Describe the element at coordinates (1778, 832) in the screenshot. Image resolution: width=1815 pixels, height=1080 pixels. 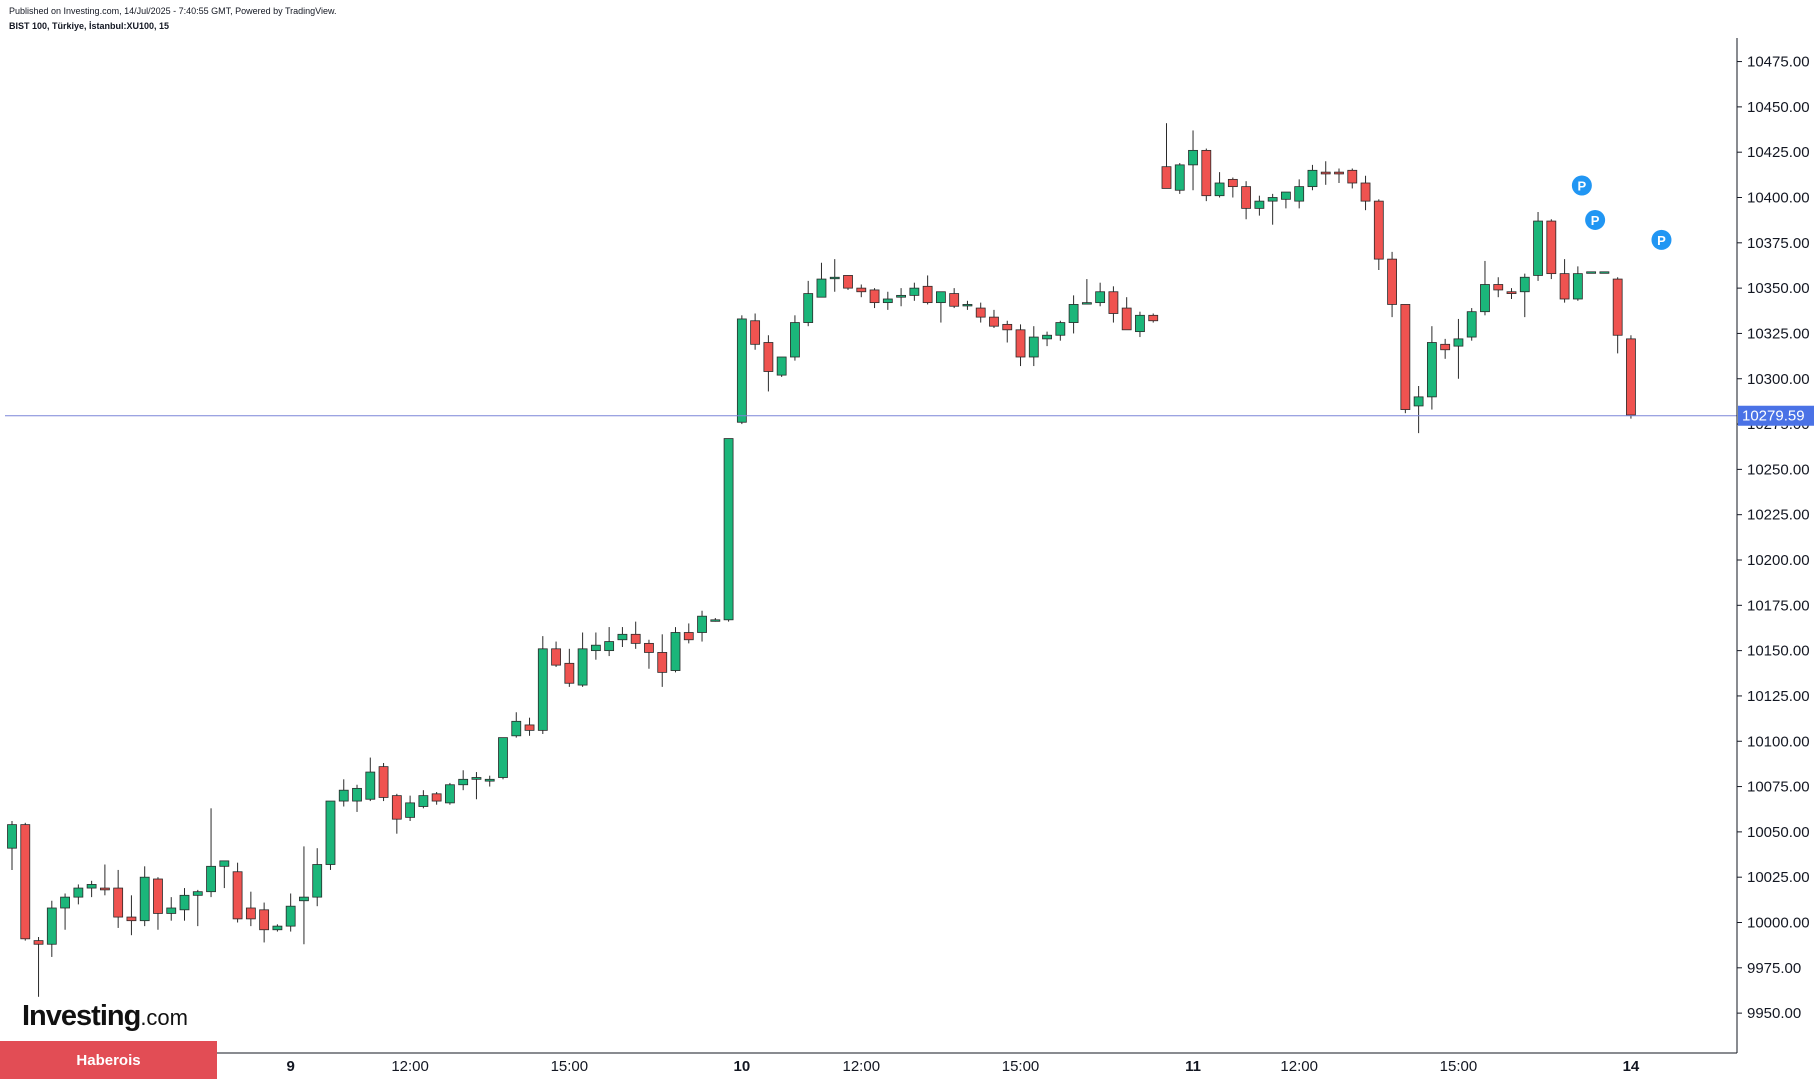
I see `y-tick-label: 10050.00` at that location.